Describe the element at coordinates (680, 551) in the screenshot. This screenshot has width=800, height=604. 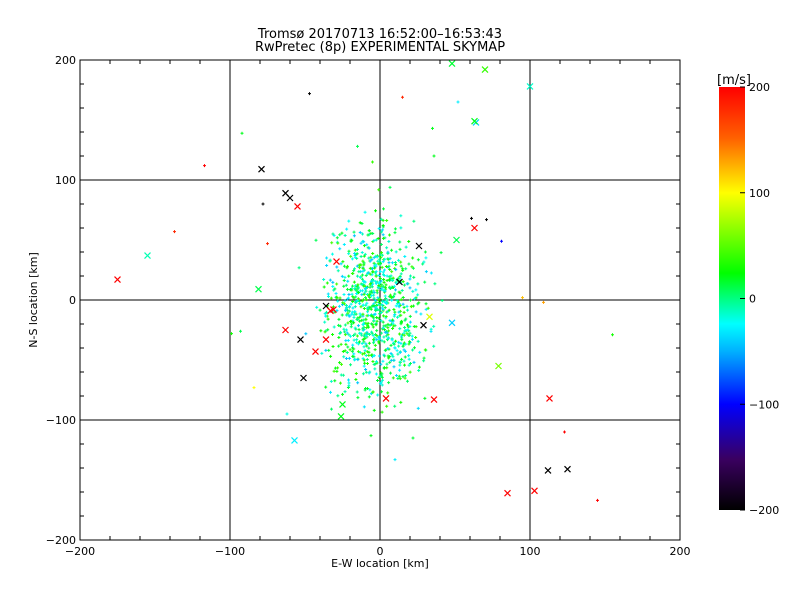
I see `x-tick-label: 200` at that location.